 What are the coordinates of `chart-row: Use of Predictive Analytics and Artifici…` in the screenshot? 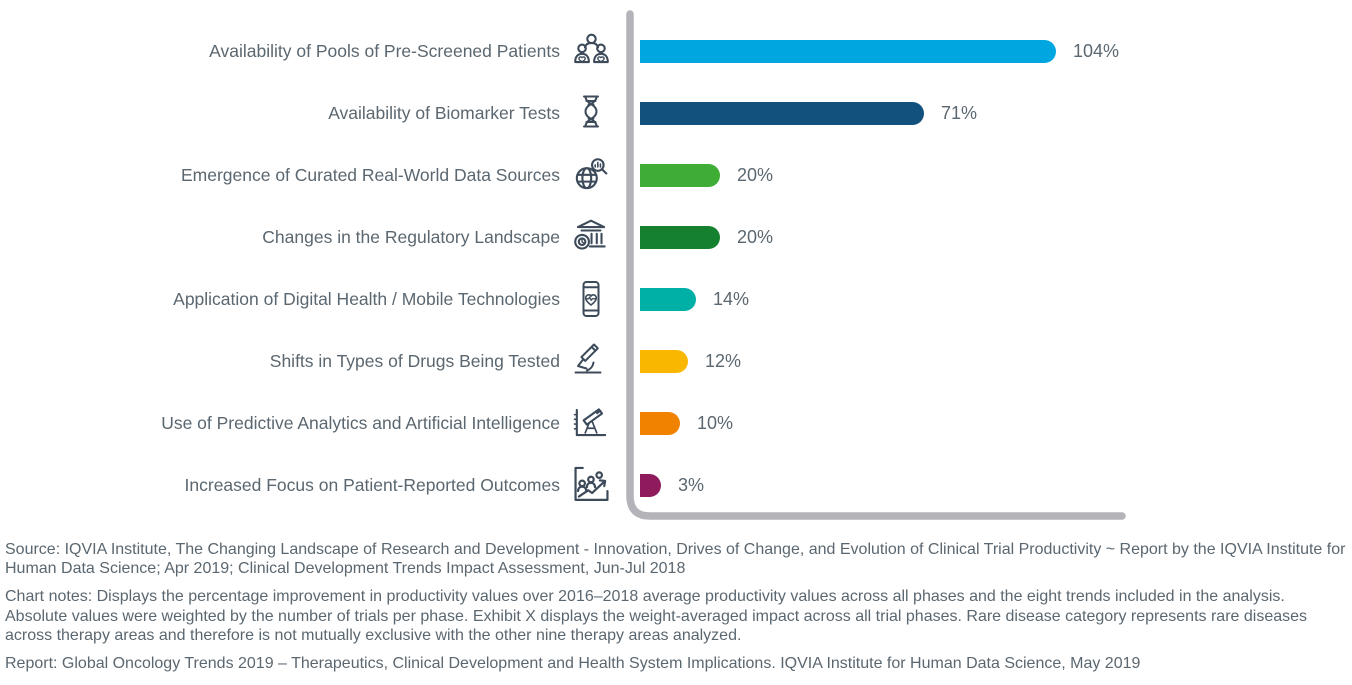 It's located at (676, 423).